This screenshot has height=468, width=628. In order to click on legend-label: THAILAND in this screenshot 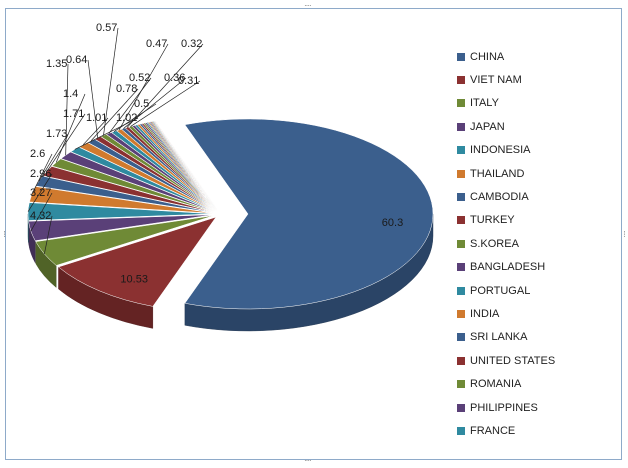, I will do `click(497, 173)`.